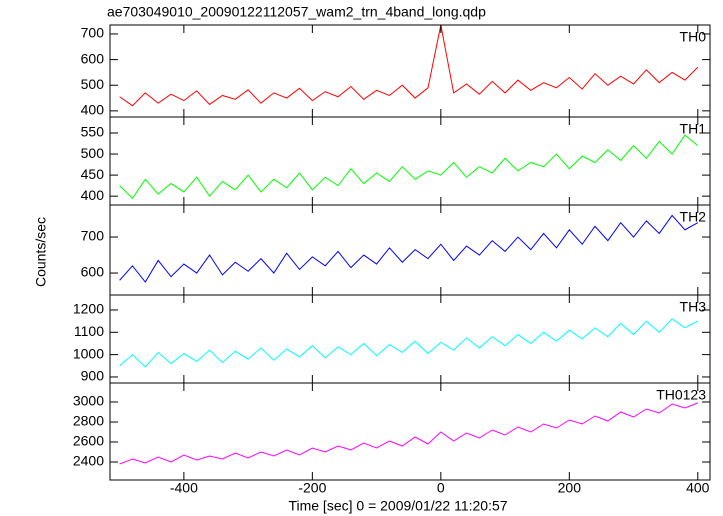 Image resolution: width=723 pixels, height=516 pixels. Describe the element at coordinates (693, 217) in the screenshot. I see `panel-label: TH2` at that location.